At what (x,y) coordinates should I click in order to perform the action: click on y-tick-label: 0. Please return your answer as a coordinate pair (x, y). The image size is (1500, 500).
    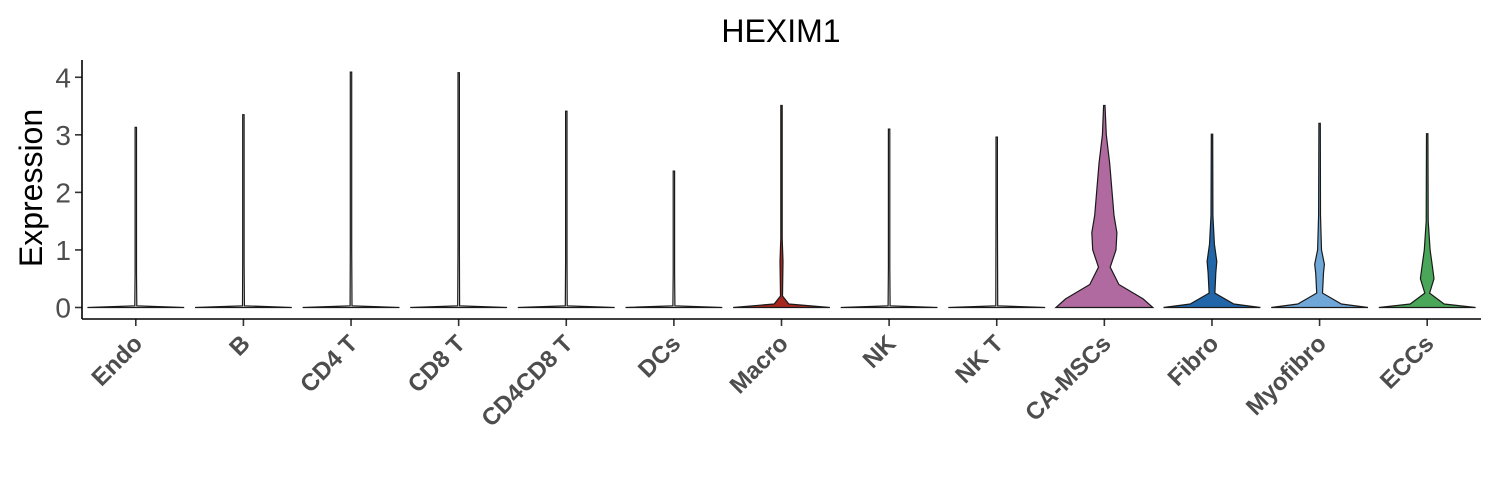
    Looking at the image, I should click on (63, 307).